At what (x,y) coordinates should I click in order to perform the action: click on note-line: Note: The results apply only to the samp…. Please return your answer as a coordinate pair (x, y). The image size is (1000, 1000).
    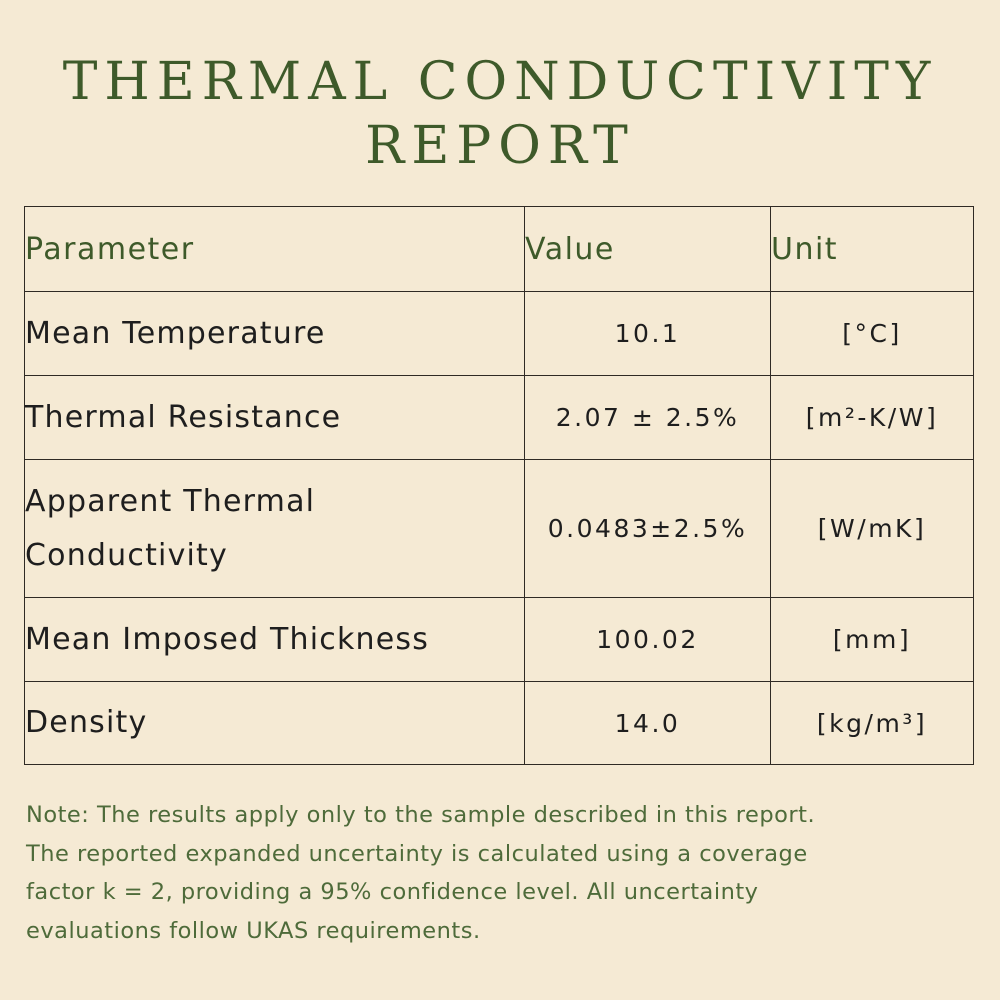
    Looking at the image, I should click on (421, 815).